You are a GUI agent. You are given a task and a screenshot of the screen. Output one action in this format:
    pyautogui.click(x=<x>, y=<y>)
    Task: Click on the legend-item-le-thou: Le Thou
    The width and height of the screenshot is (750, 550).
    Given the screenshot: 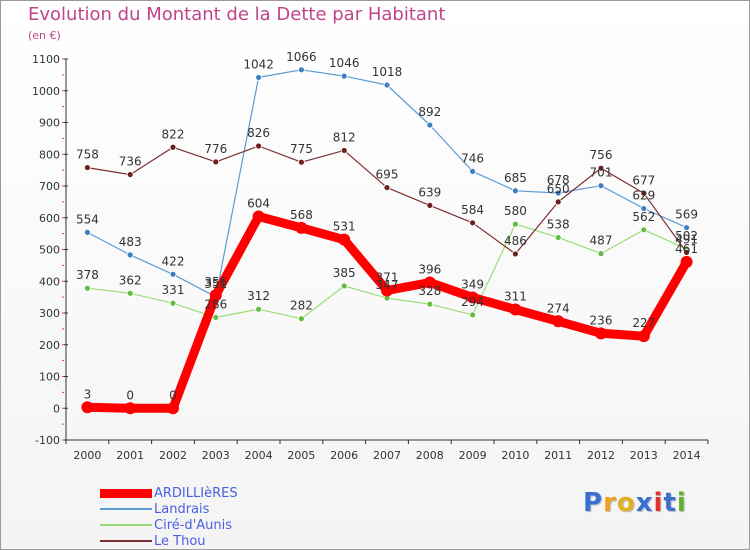 What is the action you would take?
    pyautogui.click(x=169, y=541)
    